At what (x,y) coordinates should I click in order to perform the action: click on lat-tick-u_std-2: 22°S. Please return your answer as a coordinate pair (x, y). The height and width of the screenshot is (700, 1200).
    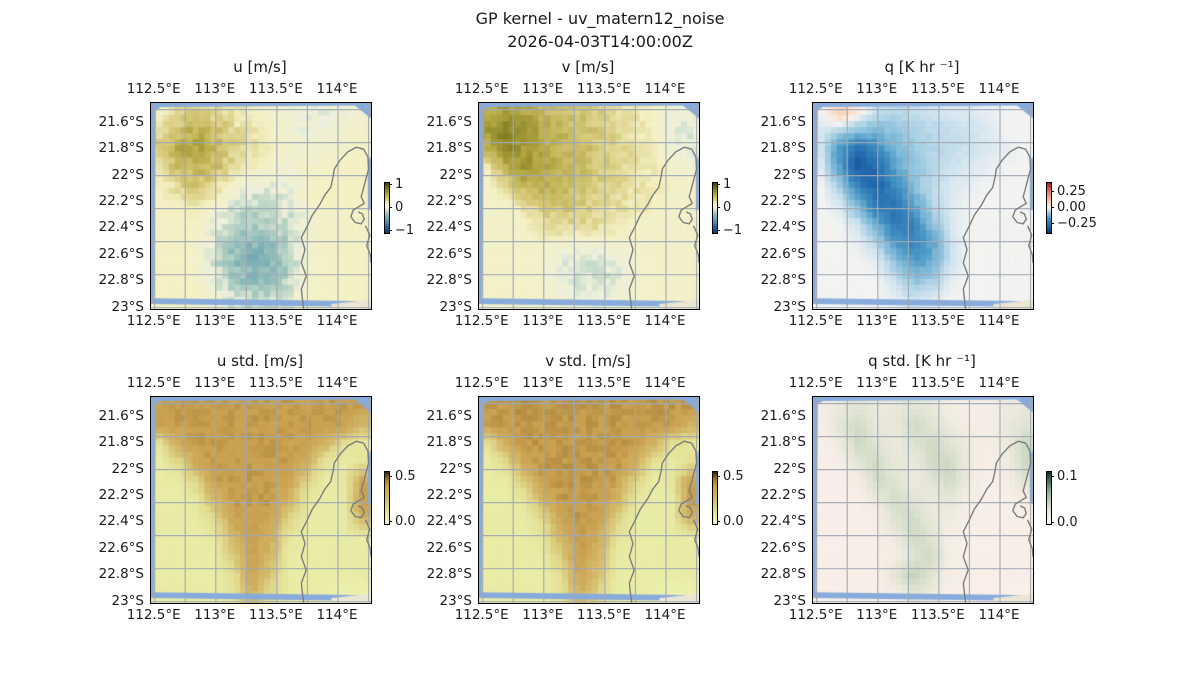
    Looking at the image, I should click on (128, 468).